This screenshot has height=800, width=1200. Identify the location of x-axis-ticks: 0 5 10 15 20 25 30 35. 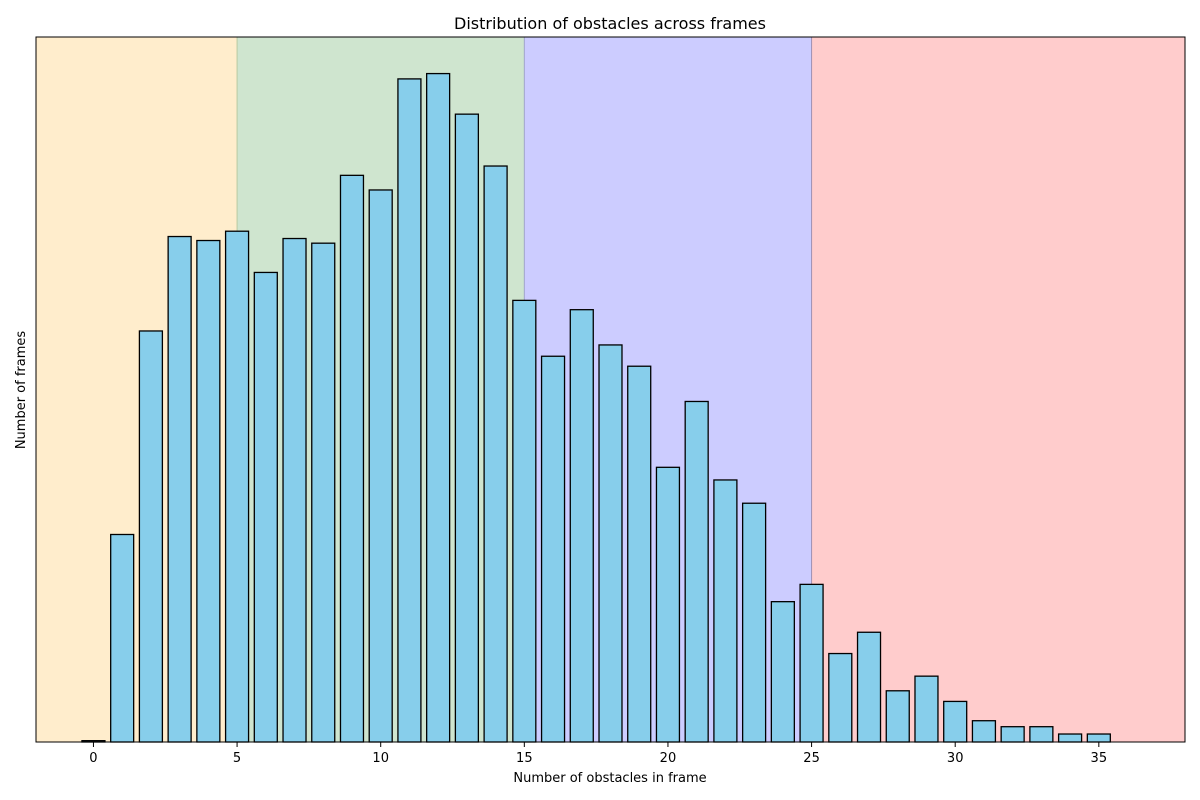
(598, 754).